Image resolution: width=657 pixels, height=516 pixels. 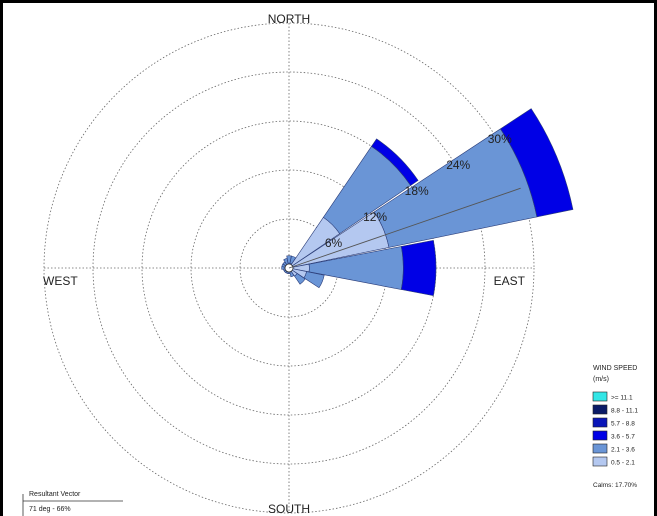 I want to click on direction-label-north: NORTH, so click(x=289, y=19).